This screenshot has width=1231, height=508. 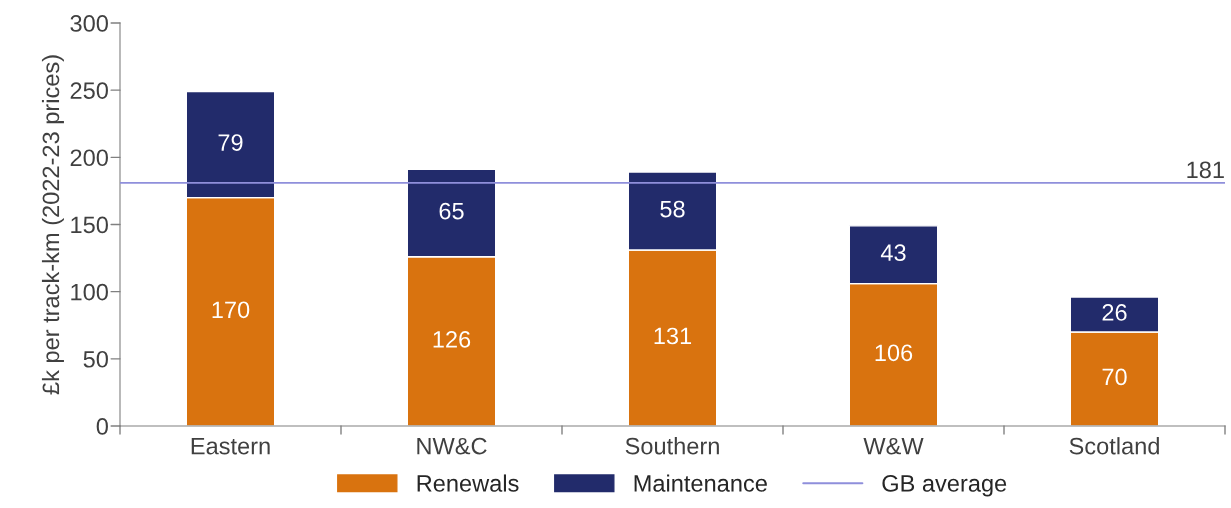 What do you see at coordinates (89, 90) in the screenshot?
I see `y-tick-label: 250` at bounding box center [89, 90].